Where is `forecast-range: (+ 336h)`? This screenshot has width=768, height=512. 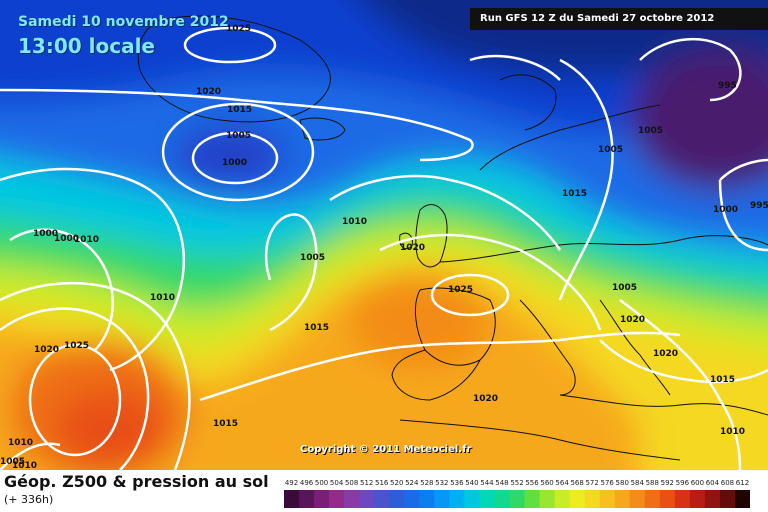 forecast-range: (+ 336h) is located at coordinates (29, 499).